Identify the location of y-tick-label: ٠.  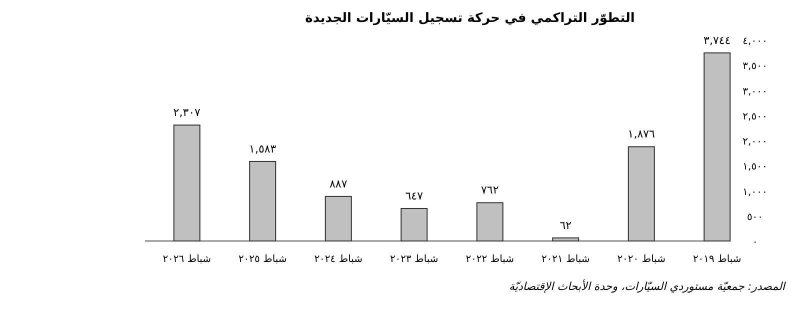
(755, 242).